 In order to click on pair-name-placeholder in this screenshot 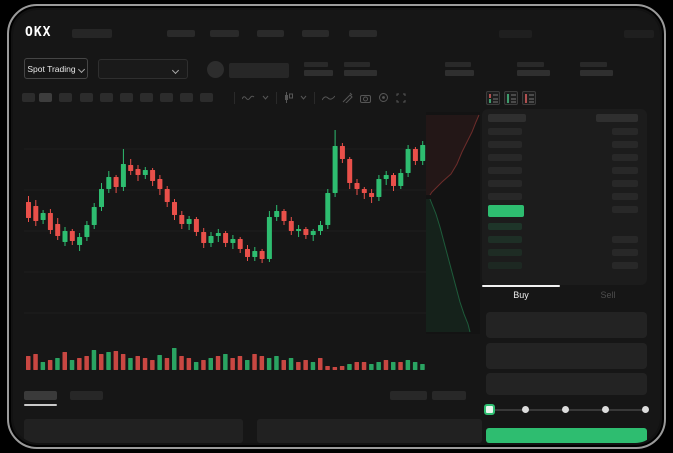, I will do `click(259, 70)`.